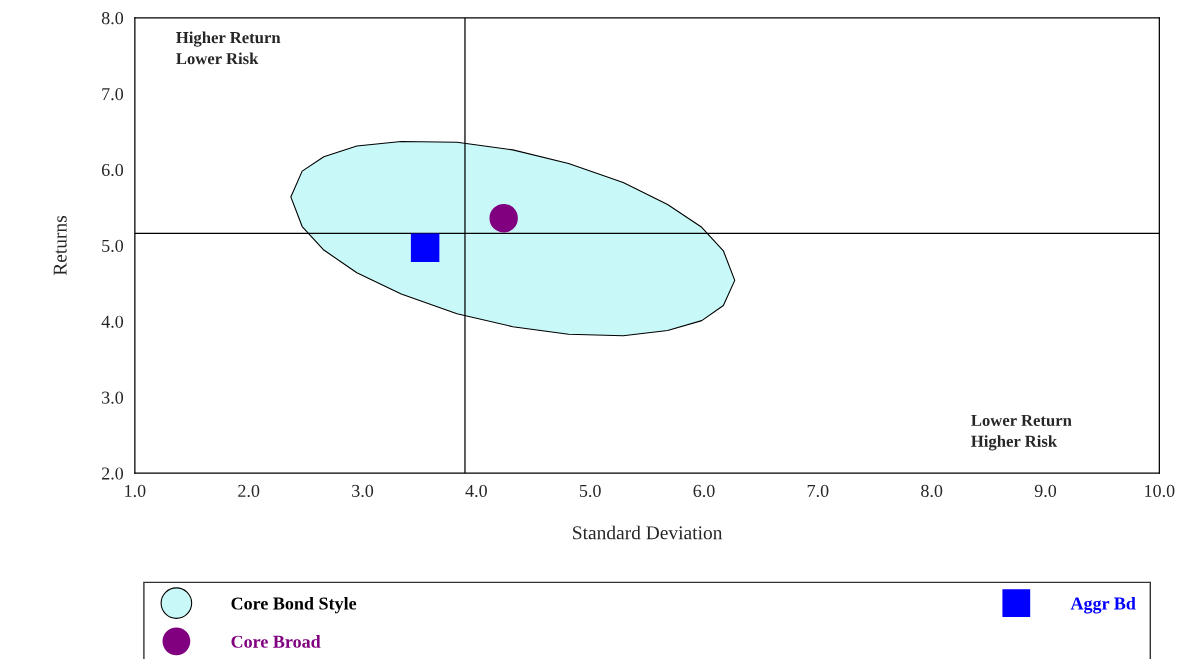 The image size is (1183, 659). What do you see at coordinates (590, 491) in the screenshot?
I see `x-tick-label: 5.0` at bounding box center [590, 491].